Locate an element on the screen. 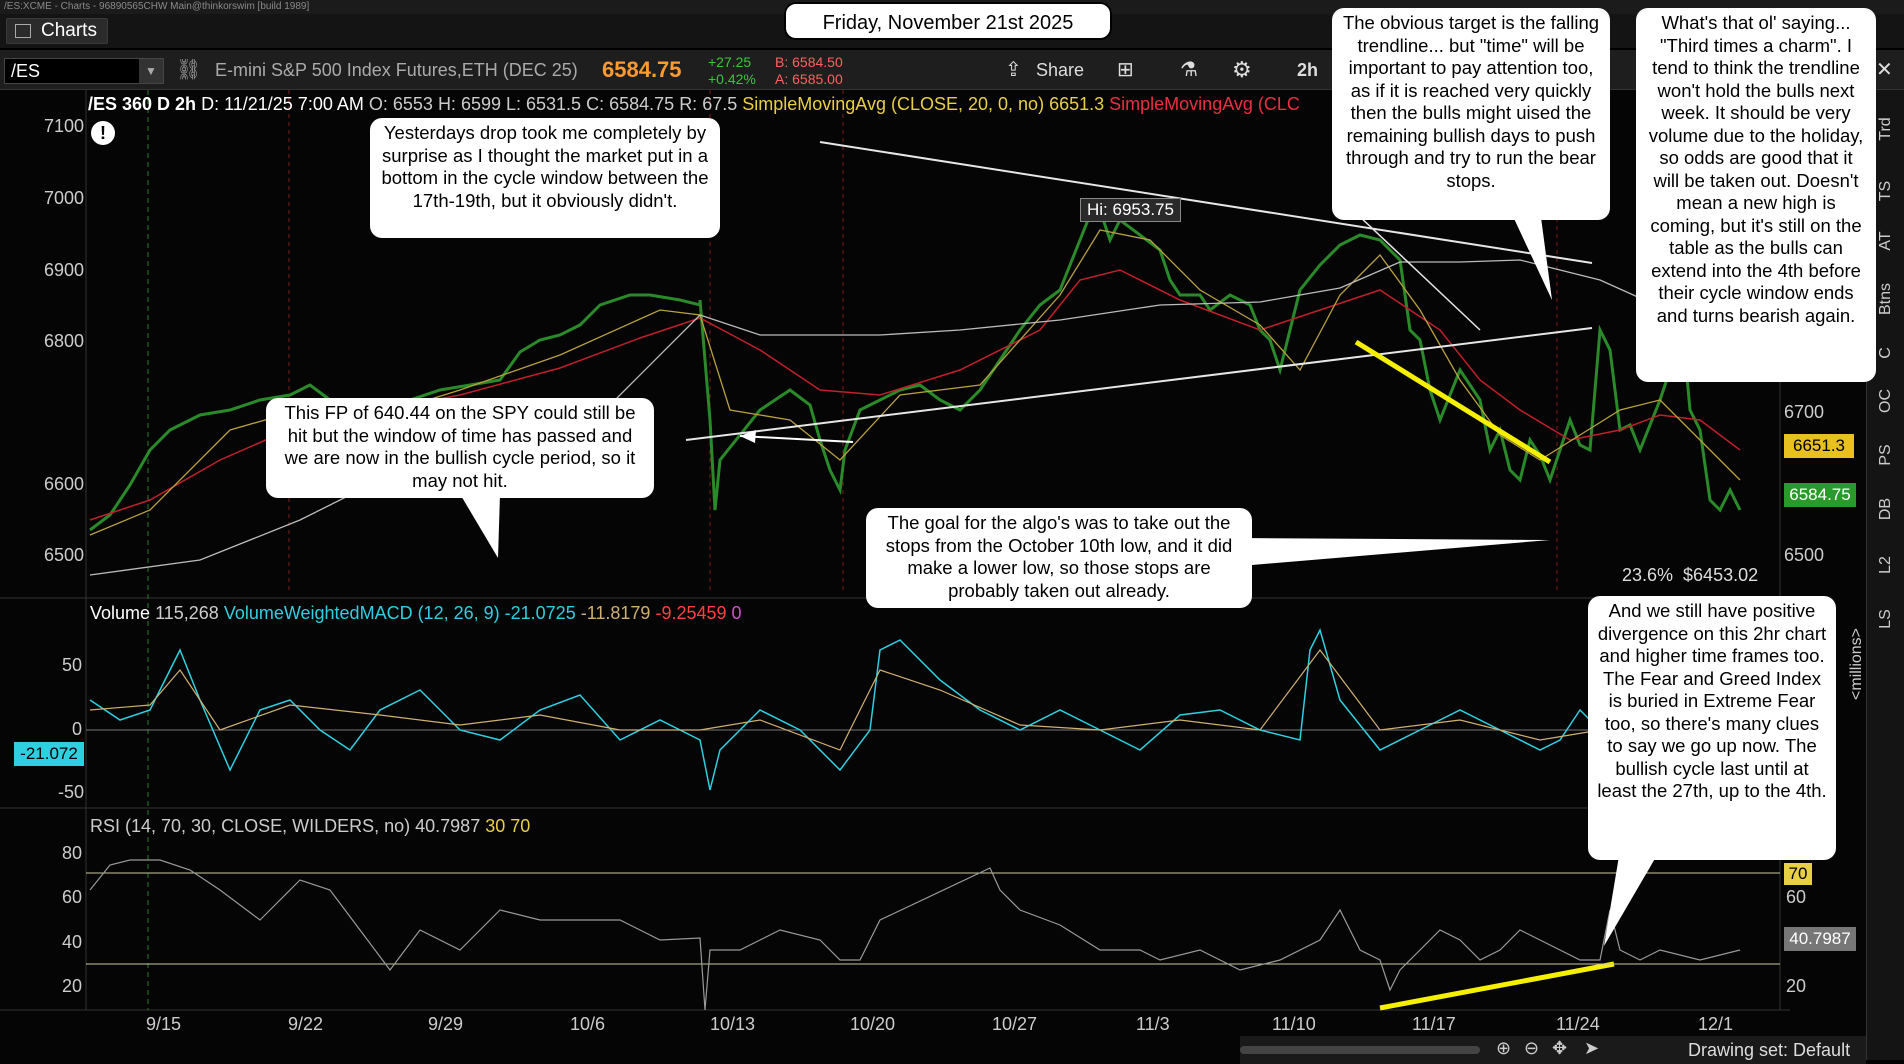 The width and height of the screenshot is (1904, 1064). volume-value: 115,268 is located at coordinates (187, 613).